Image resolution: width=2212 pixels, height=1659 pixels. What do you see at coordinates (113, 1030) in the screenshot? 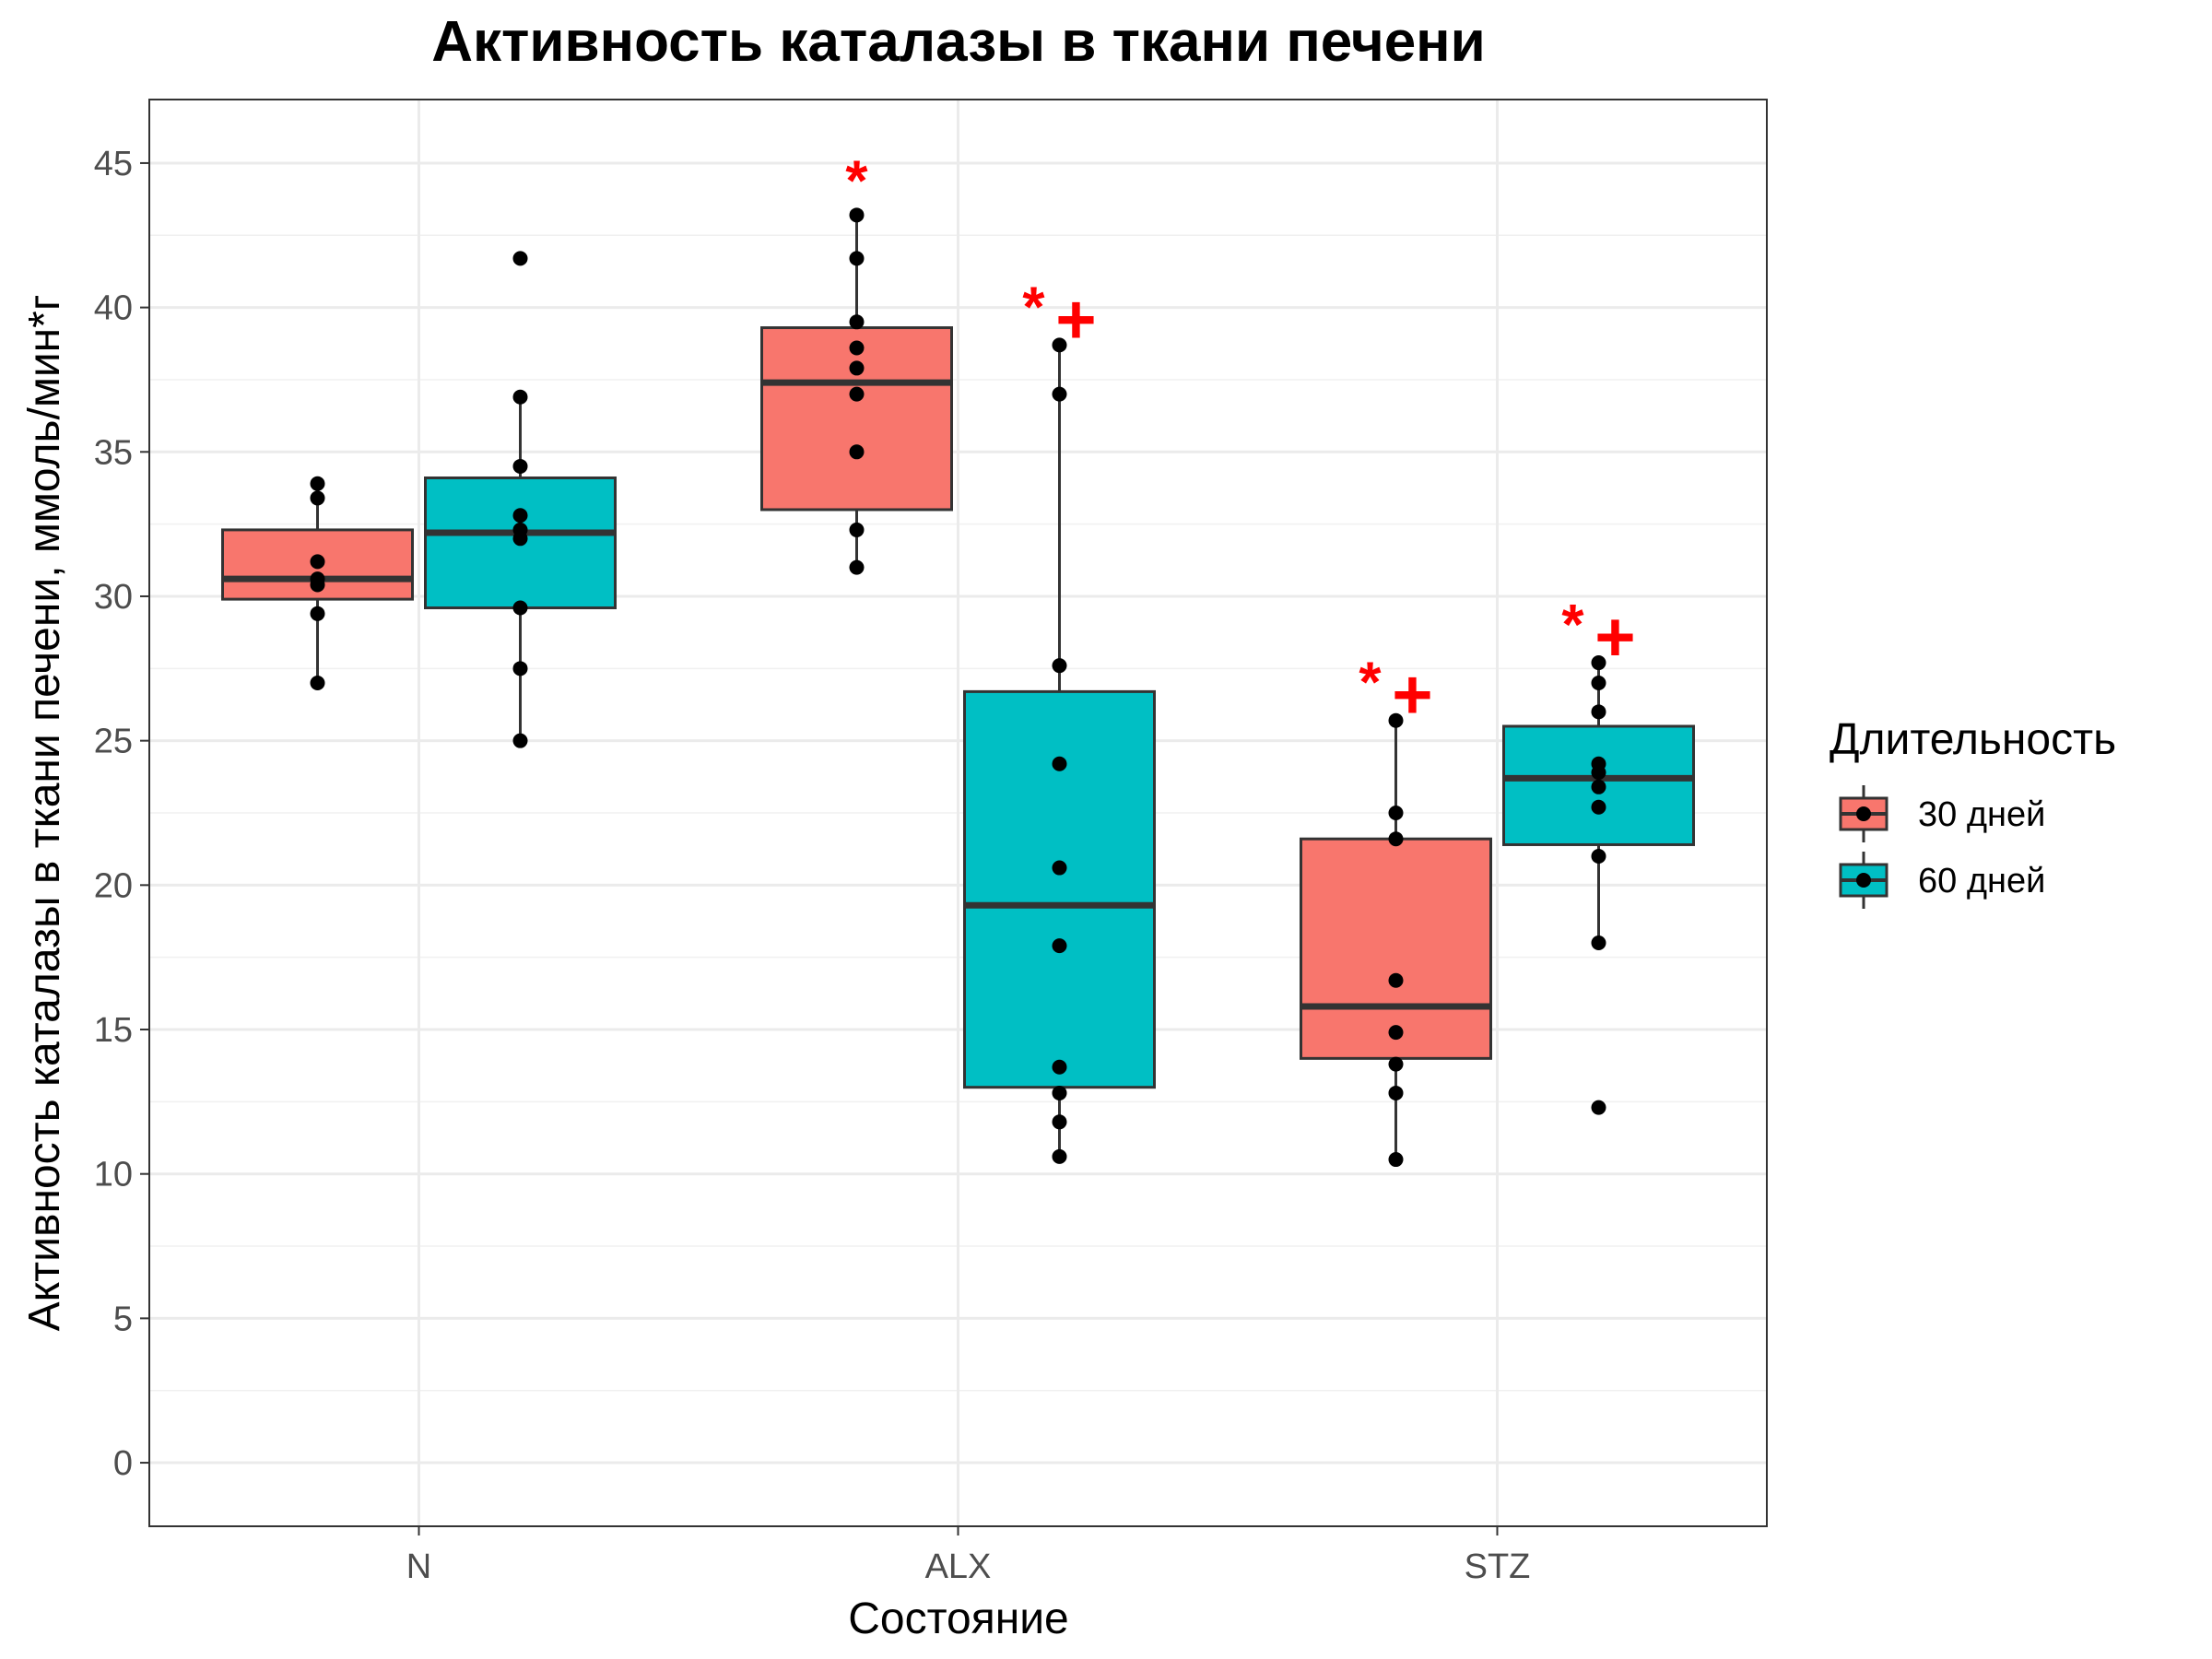
I see `y-tick-label: 15` at bounding box center [113, 1030].